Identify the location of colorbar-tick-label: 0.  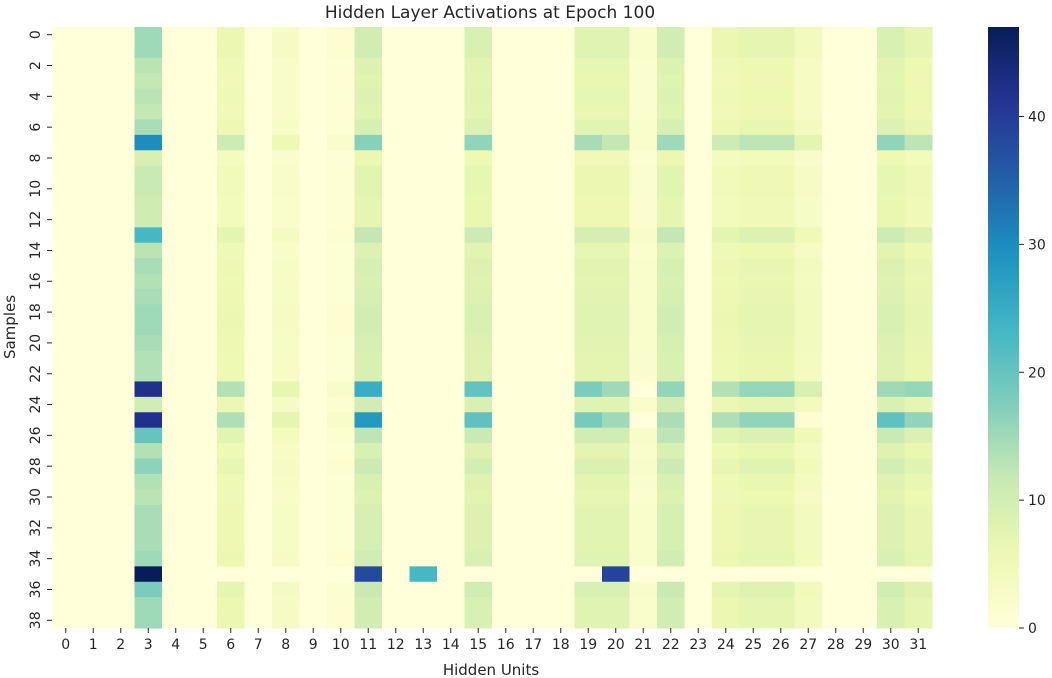
(1032, 629).